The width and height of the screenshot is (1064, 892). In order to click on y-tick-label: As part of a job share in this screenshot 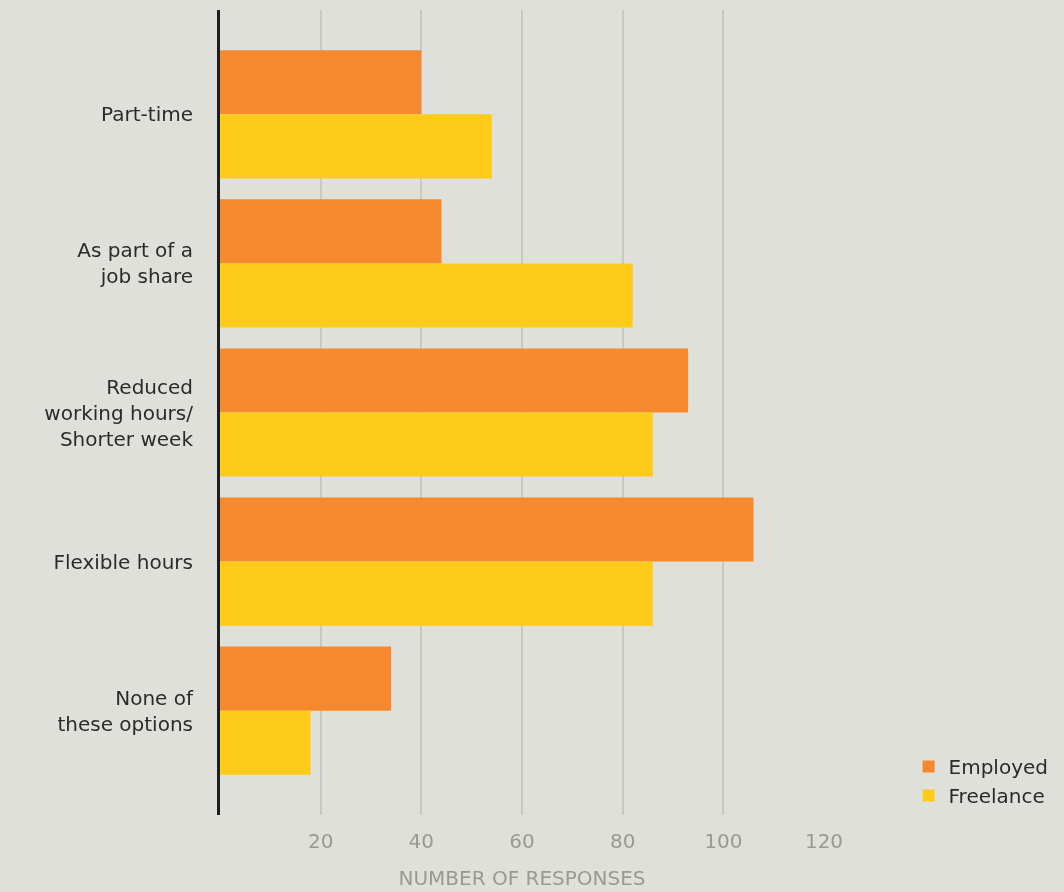, I will do `click(135, 263)`.